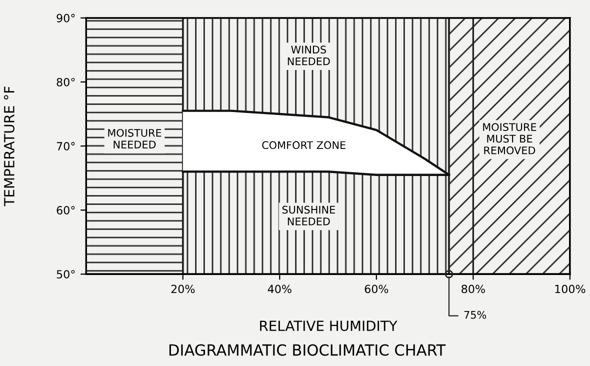 The height and width of the screenshot is (366, 590). I want to click on x-tick-label: 40%, so click(280, 289).